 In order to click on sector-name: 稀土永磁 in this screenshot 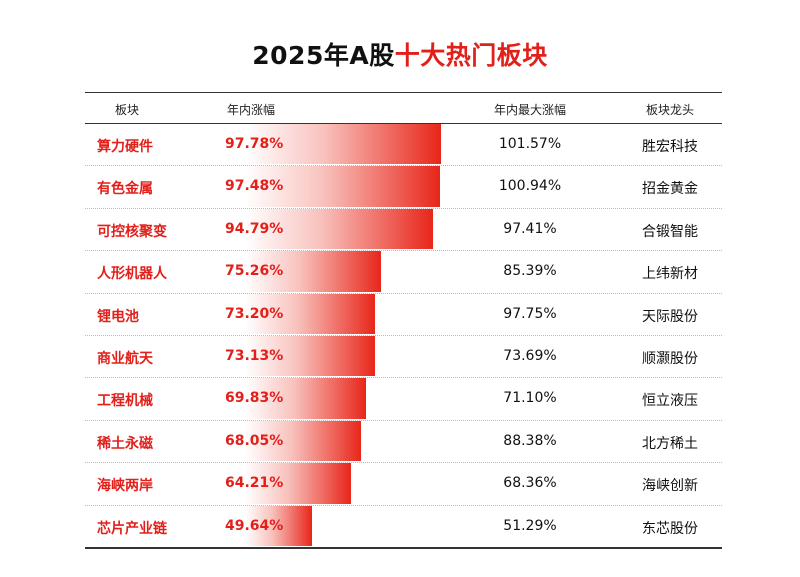, I will do `click(125, 443)`.